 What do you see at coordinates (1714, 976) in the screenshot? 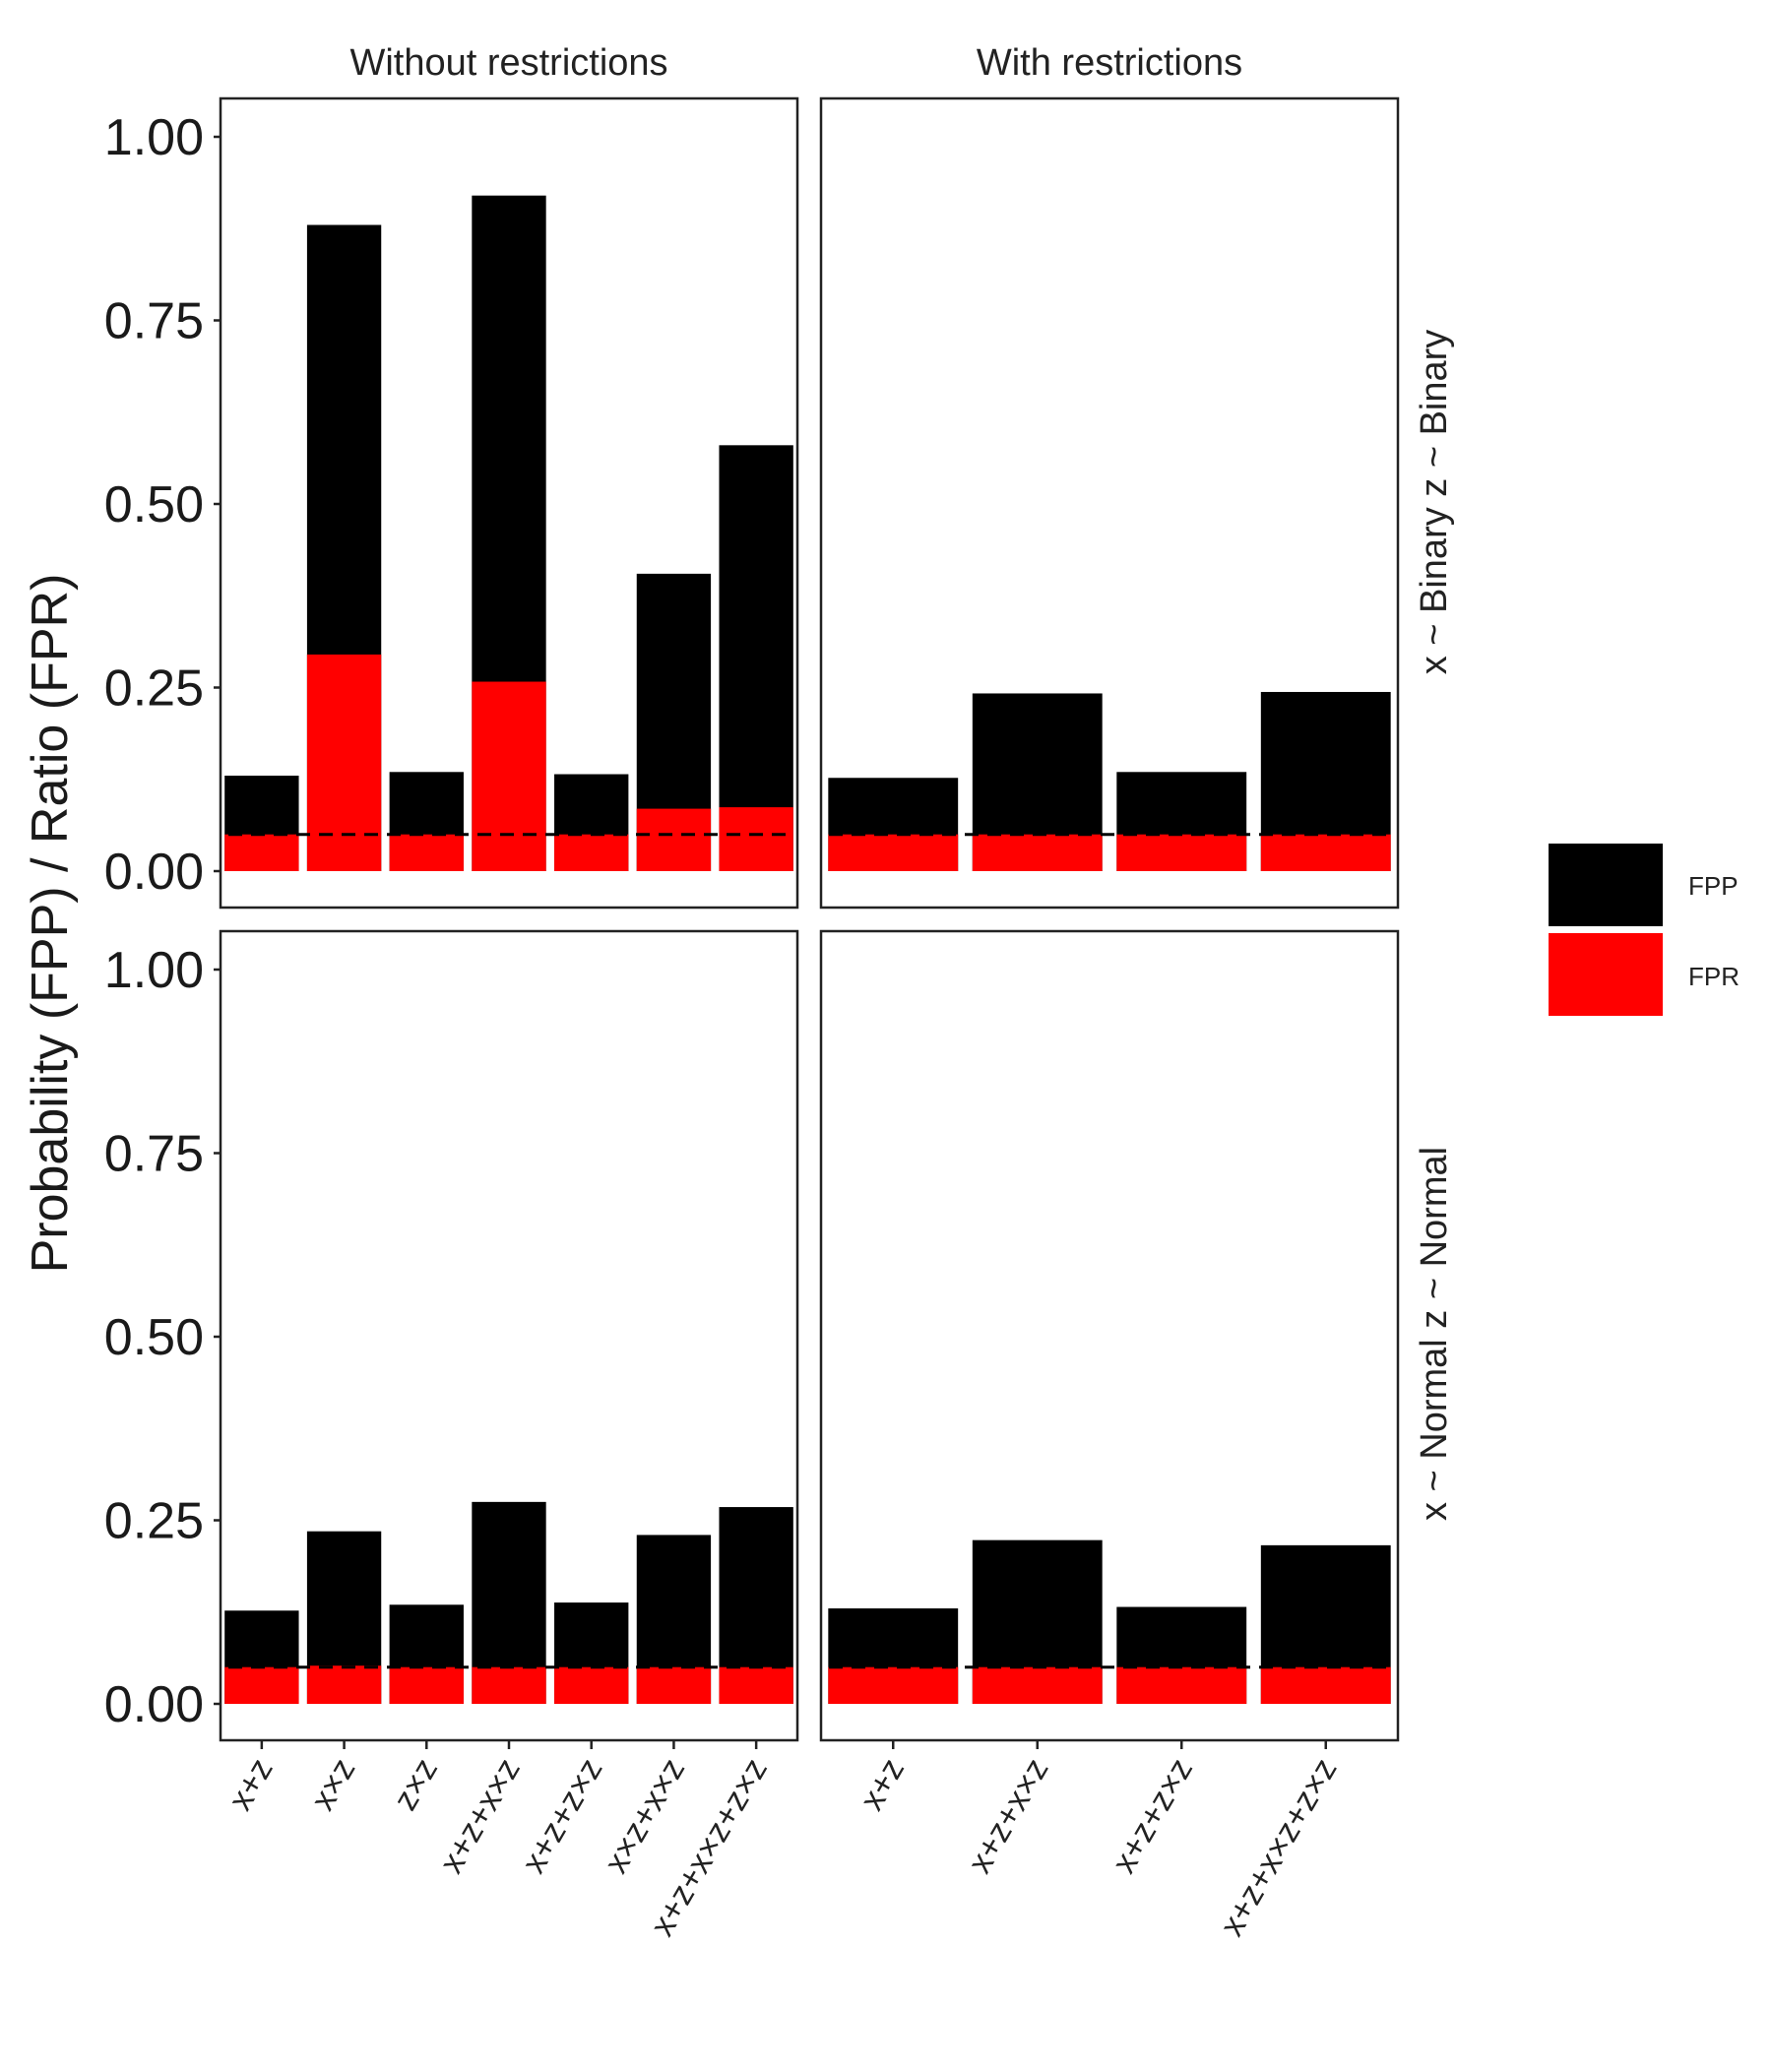
I see `legend-label-fpr: FPR` at bounding box center [1714, 976].